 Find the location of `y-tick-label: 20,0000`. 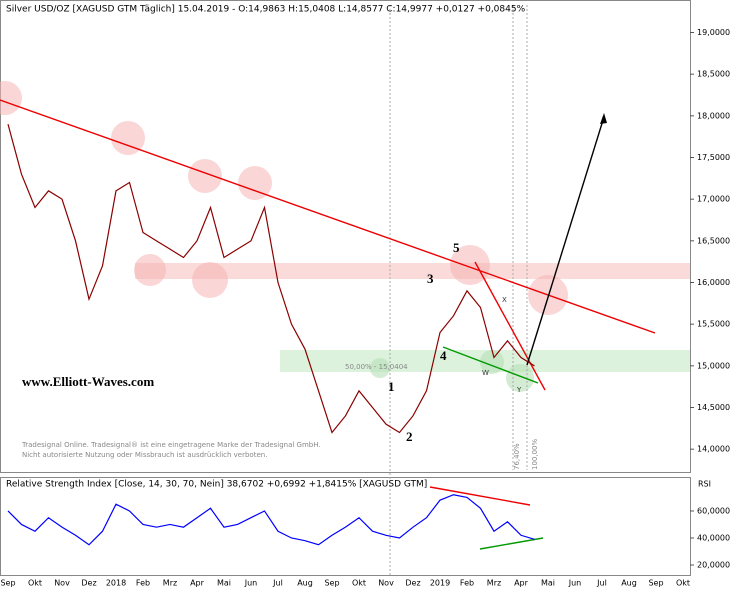

y-tick-label: 20,0000 is located at coordinates (713, 565).